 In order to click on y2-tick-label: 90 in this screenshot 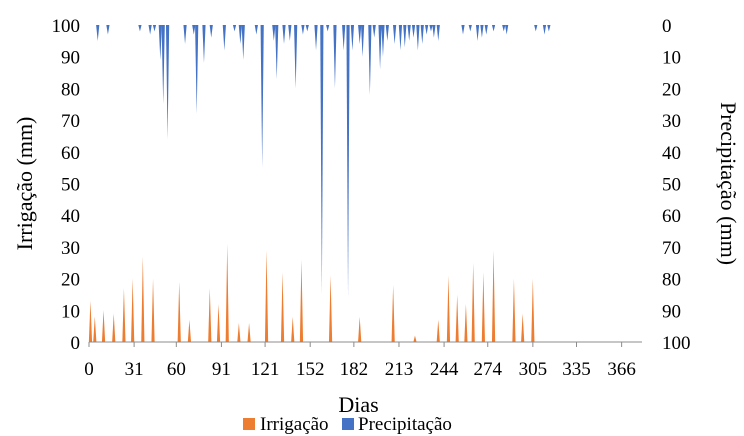, I will do `click(671, 311)`.